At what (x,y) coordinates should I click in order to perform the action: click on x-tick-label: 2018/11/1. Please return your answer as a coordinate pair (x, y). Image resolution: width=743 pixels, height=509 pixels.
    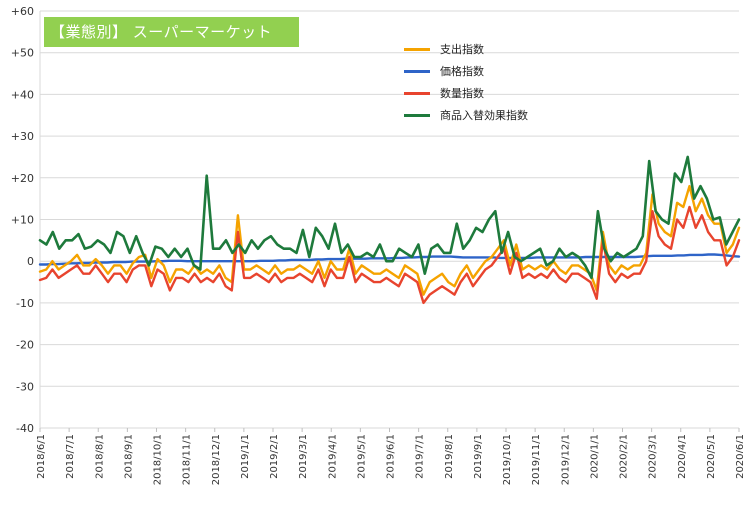
    Looking at the image, I should click on (187, 459).